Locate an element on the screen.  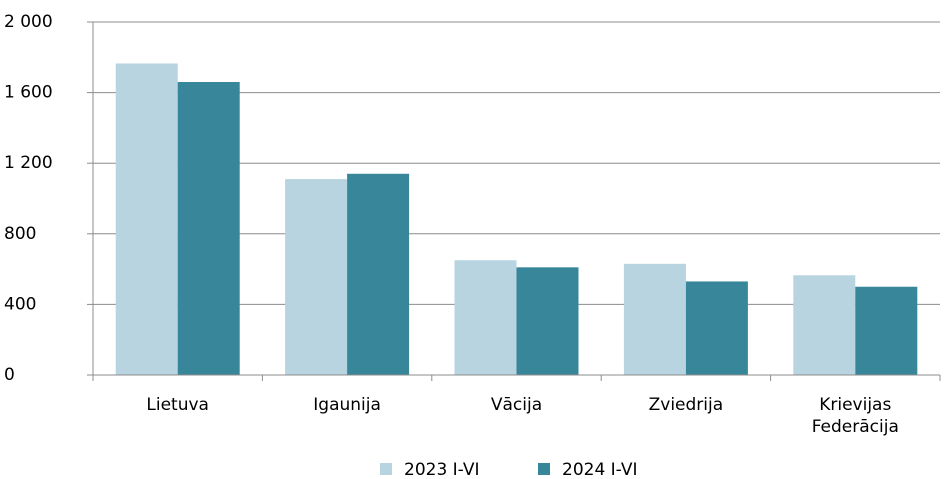
x-tick-label: Krievijas Federācija is located at coordinates (855, 416).